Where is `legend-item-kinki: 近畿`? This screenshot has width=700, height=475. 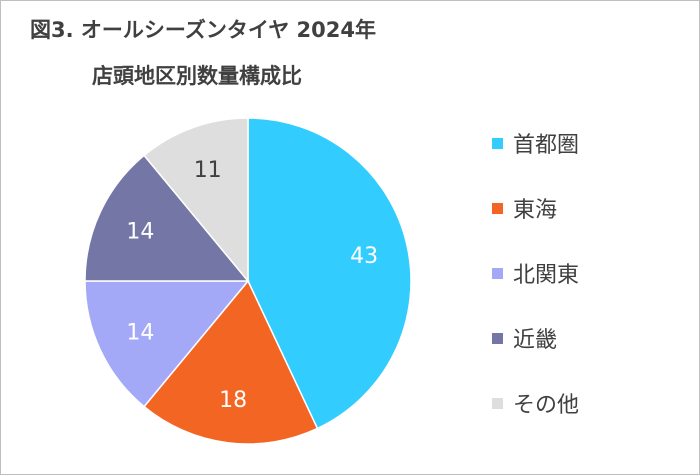
legend-item-kinki: 近畿 is located at coordinates (524, 338).